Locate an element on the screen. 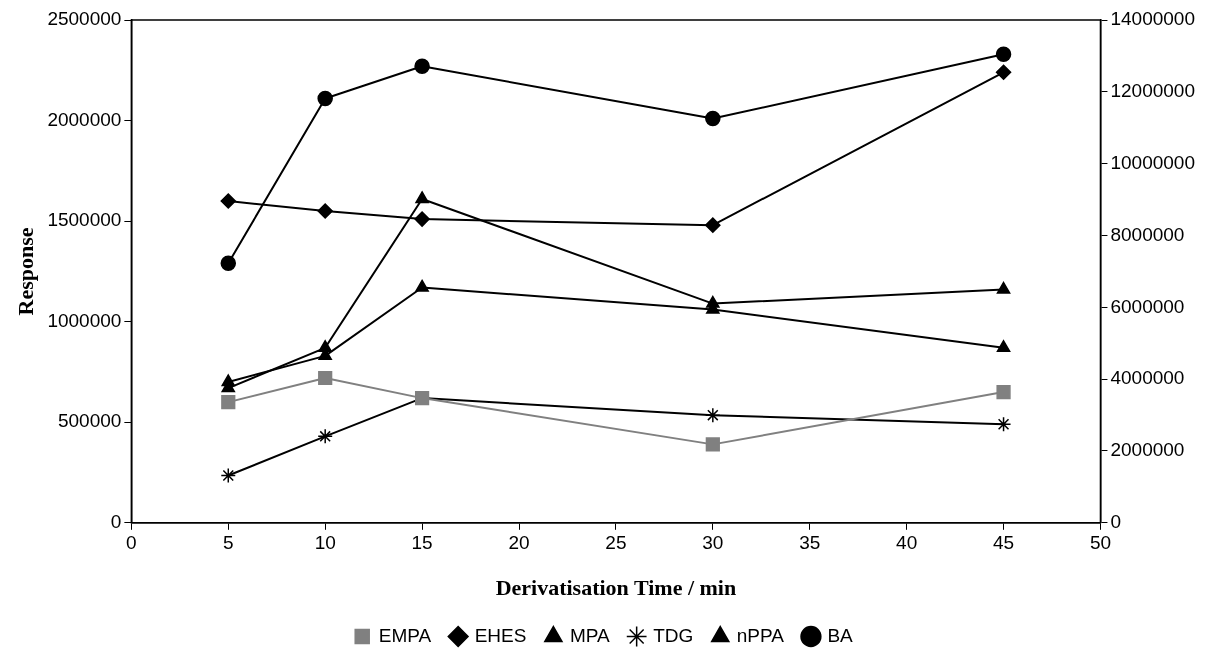 This screenshot has width=1208, height=671. x-tick-label: 25 is located at coordinates (616, 543).